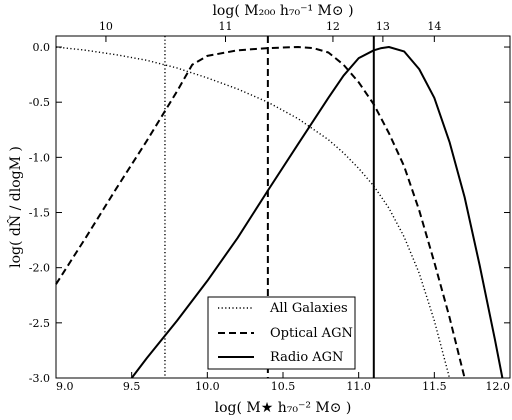  Describe the element at coordinates (39, 213) in the screenshot. I see `y-tick-label: -1.5` at that location.